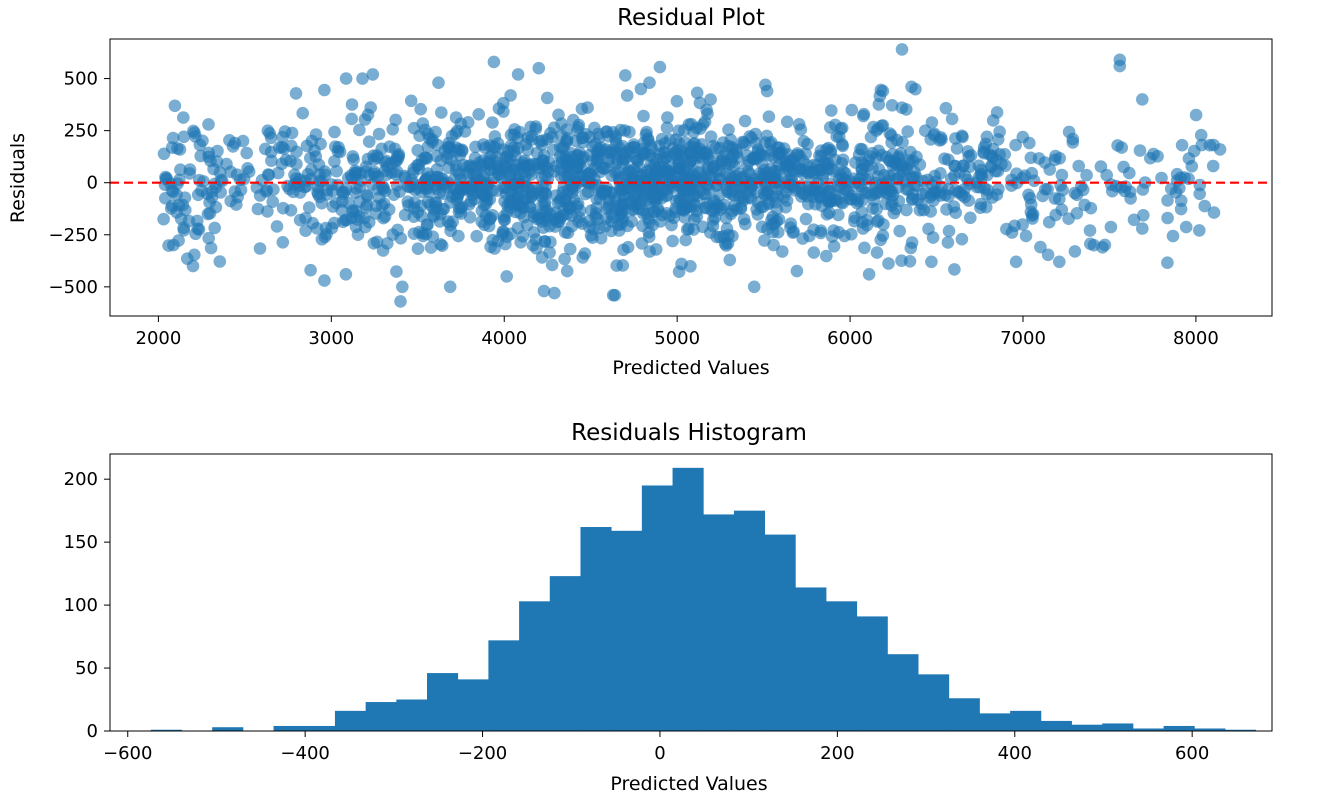 The image size is (1324, 805). What do you see at coordinates (659, 753) in the screenshot?
I see `x-tick-label: 0` at bounding box center [659, 753].